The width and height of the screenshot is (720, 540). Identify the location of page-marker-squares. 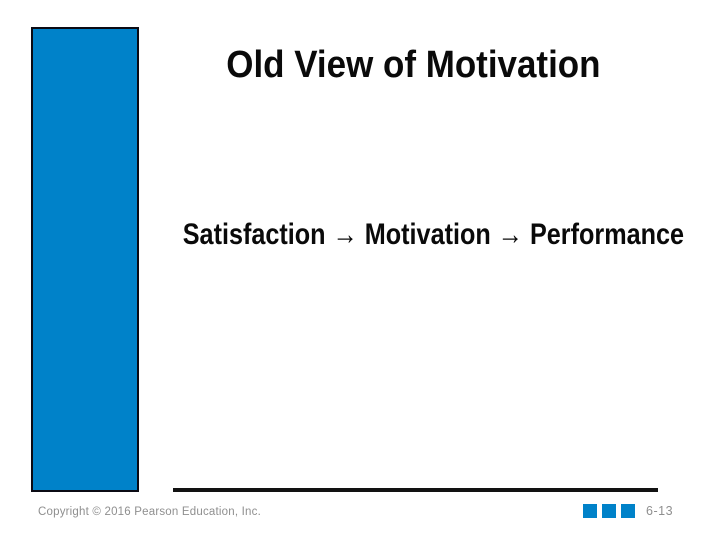
(609, 511).